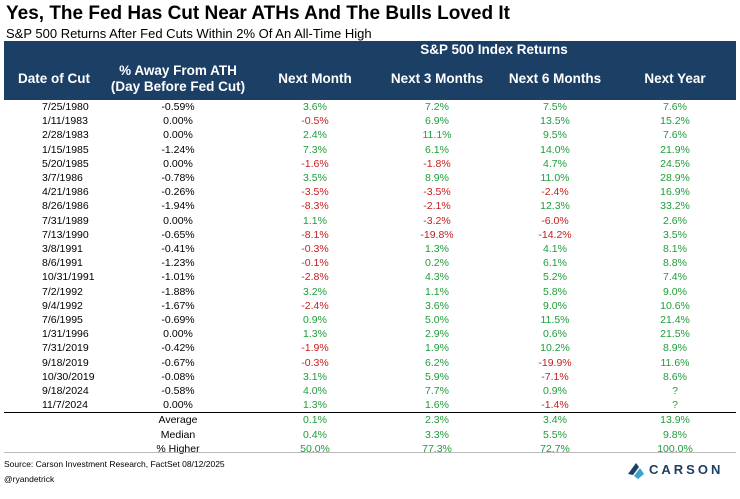 The image size is (740, 499). I want to click on return-cell: 12.3%, so click(555, 206).